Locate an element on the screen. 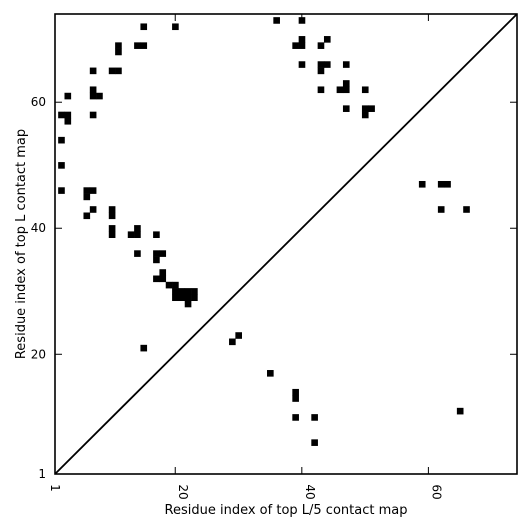 The image size is (531, 531). x-tick-label: 20 is located at coordinates (183, 491).